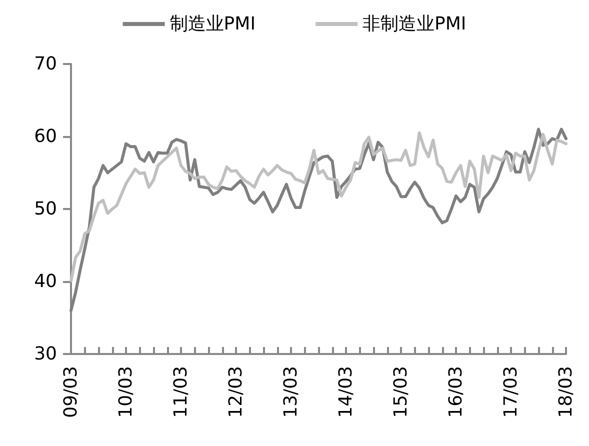  I want to click on x-tick-label: 16/03, so click(456, 392).